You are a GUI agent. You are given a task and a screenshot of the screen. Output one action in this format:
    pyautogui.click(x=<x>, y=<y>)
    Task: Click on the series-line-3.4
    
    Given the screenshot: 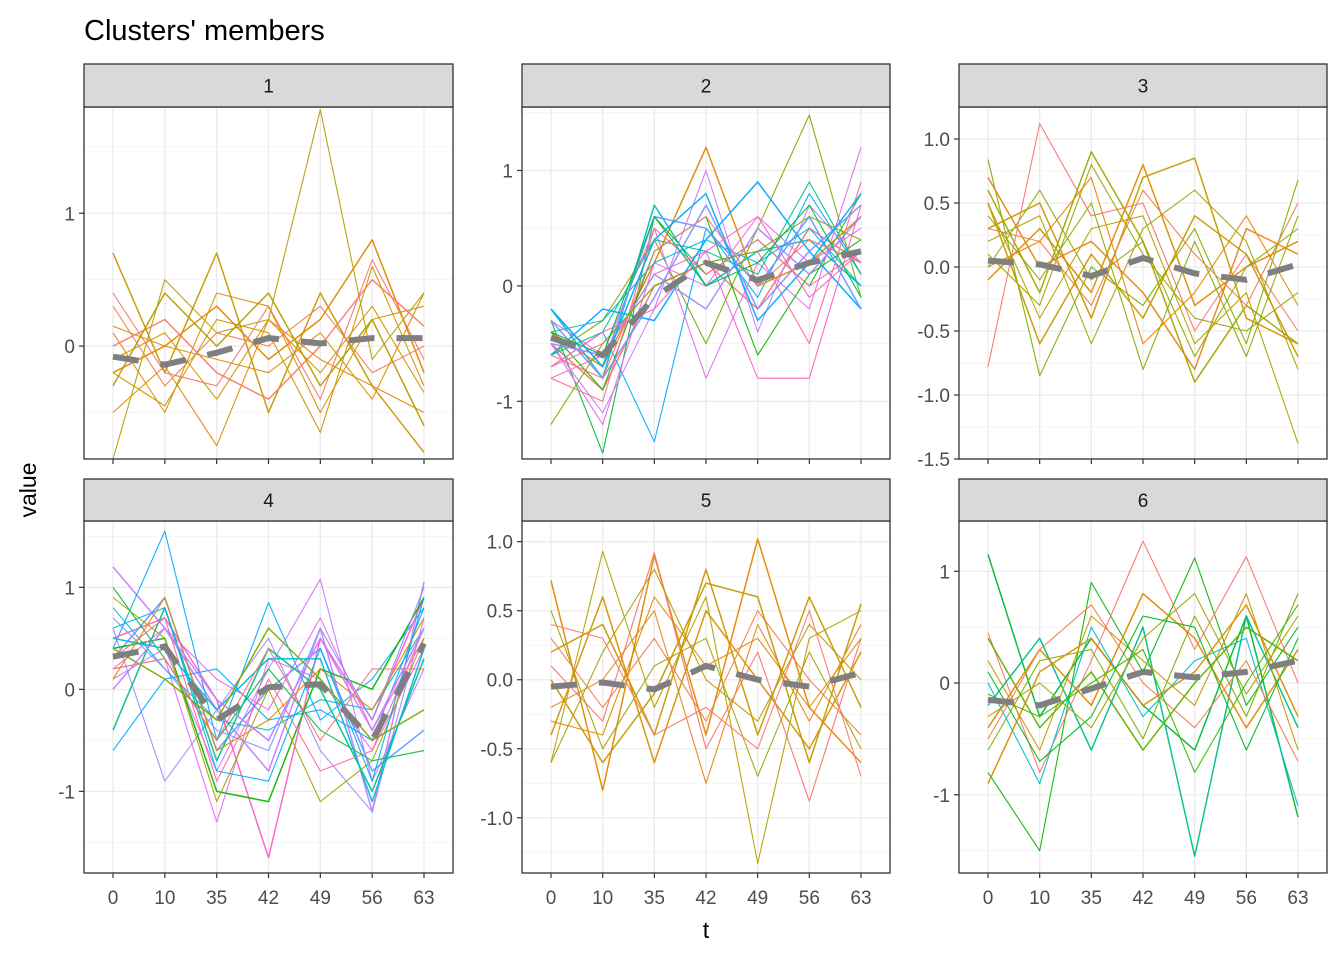 What is the action you would take?
    pyautogui.click(x=1143, y=251)
    